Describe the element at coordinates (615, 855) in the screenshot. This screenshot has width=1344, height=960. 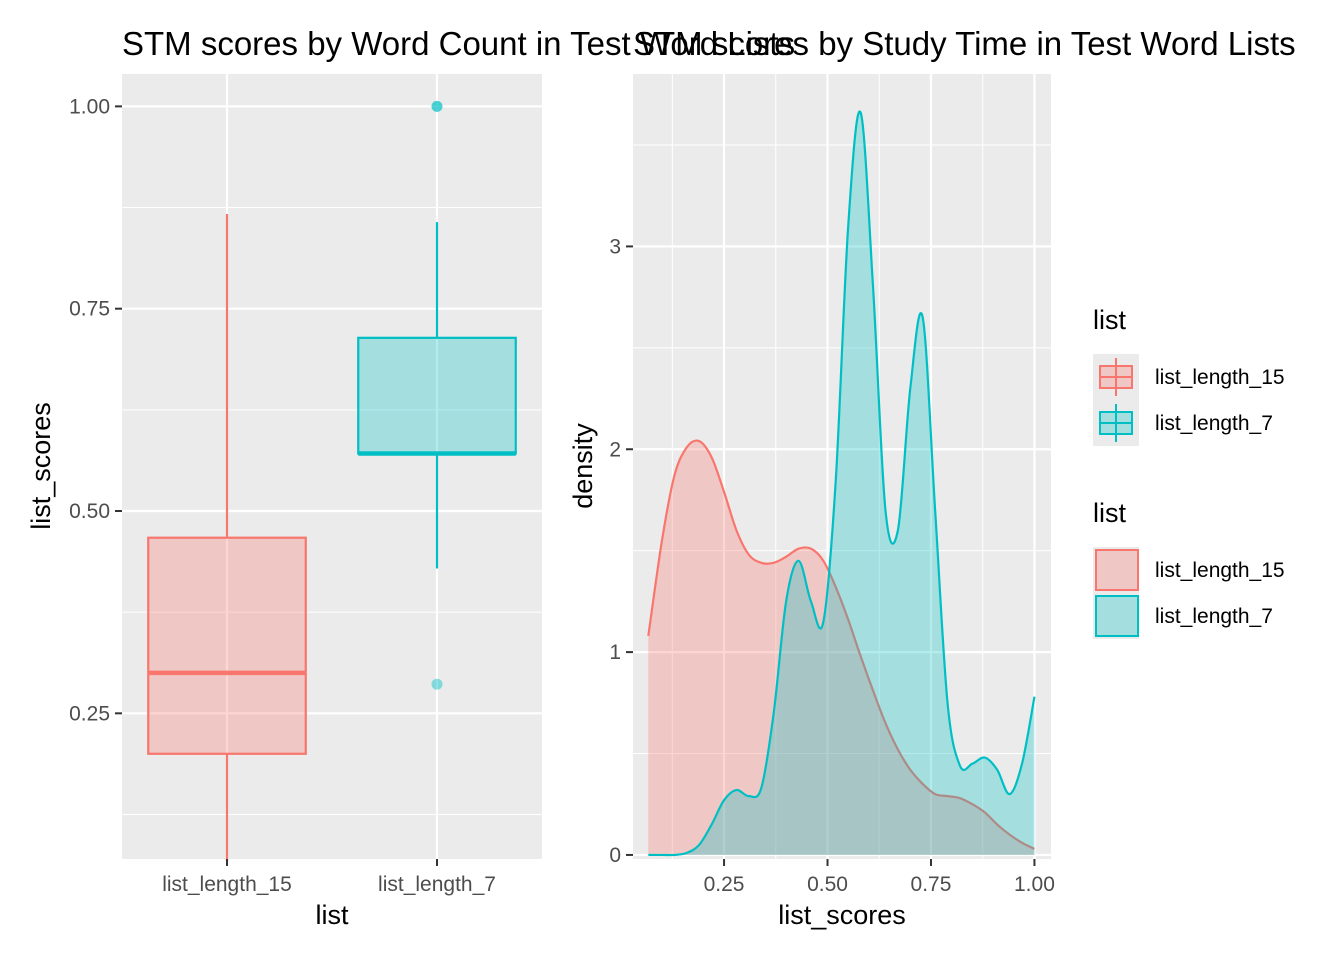
I see `density-y-tick-label: 0` at that location.